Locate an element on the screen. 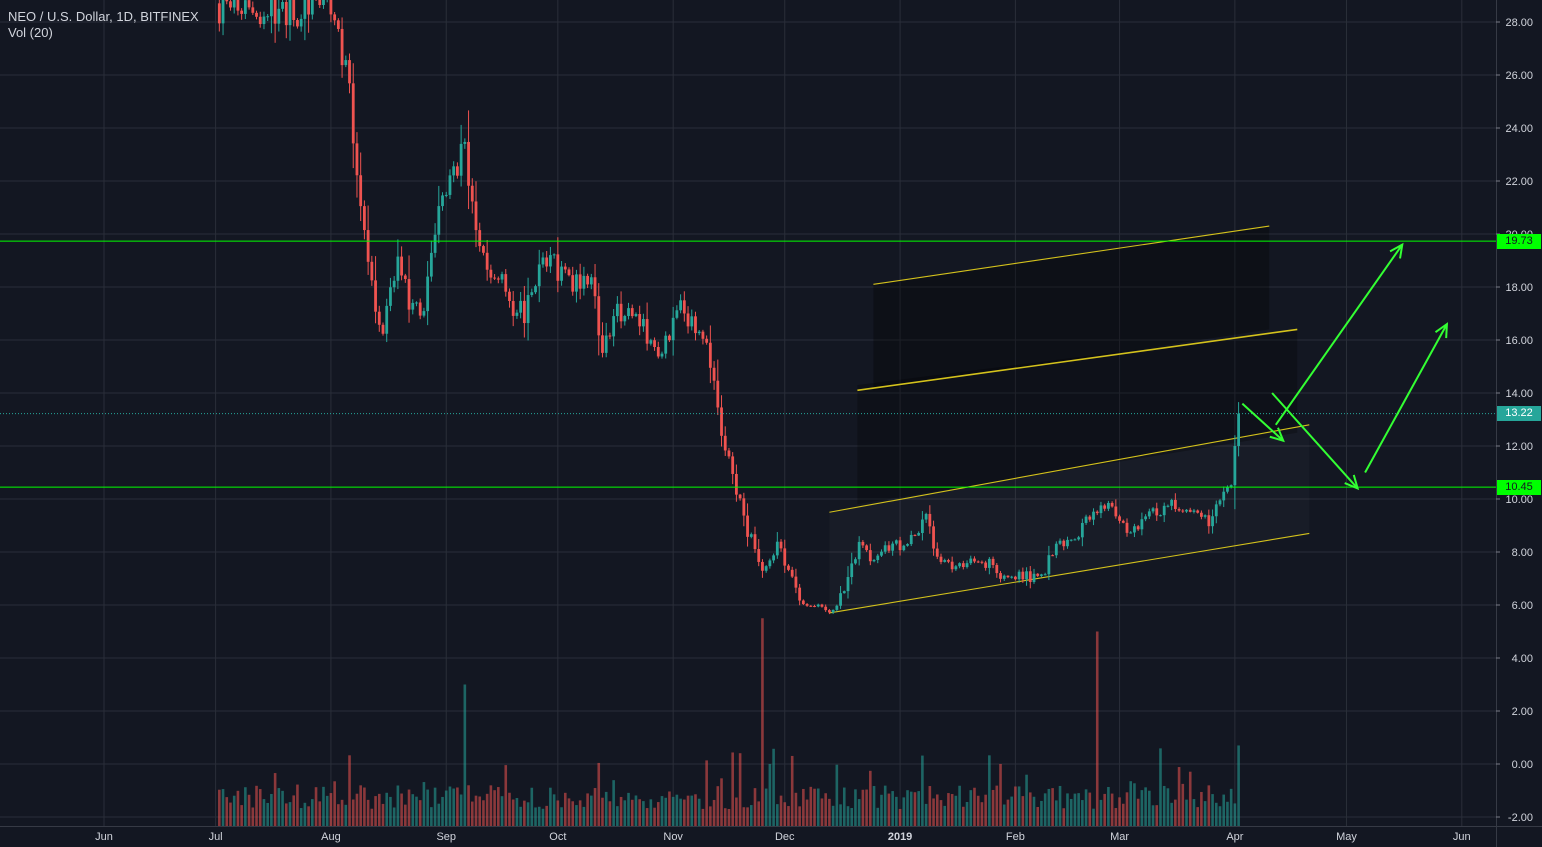  level-price-label: 10.45 is located at coordinates (1519, 487).